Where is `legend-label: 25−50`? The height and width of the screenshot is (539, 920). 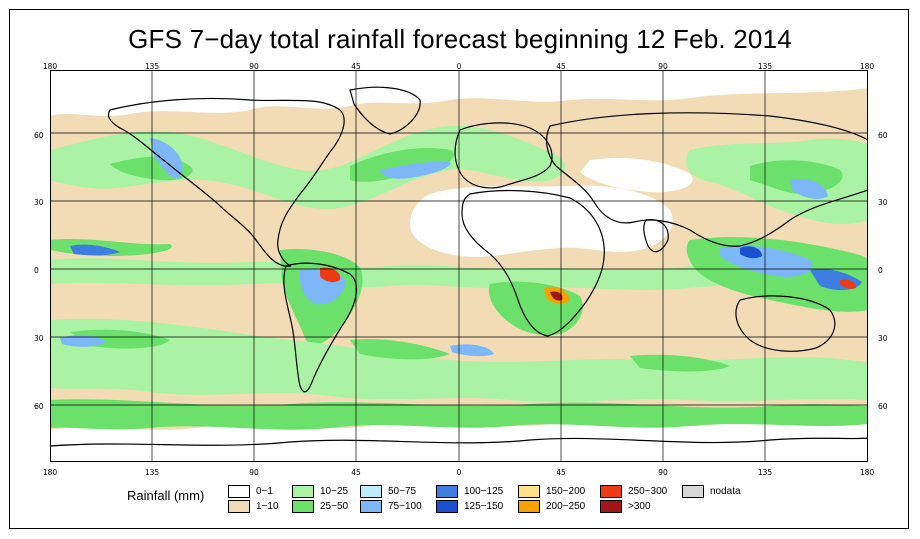 legend-label: 25−50 is located at coordinates (334, 506).